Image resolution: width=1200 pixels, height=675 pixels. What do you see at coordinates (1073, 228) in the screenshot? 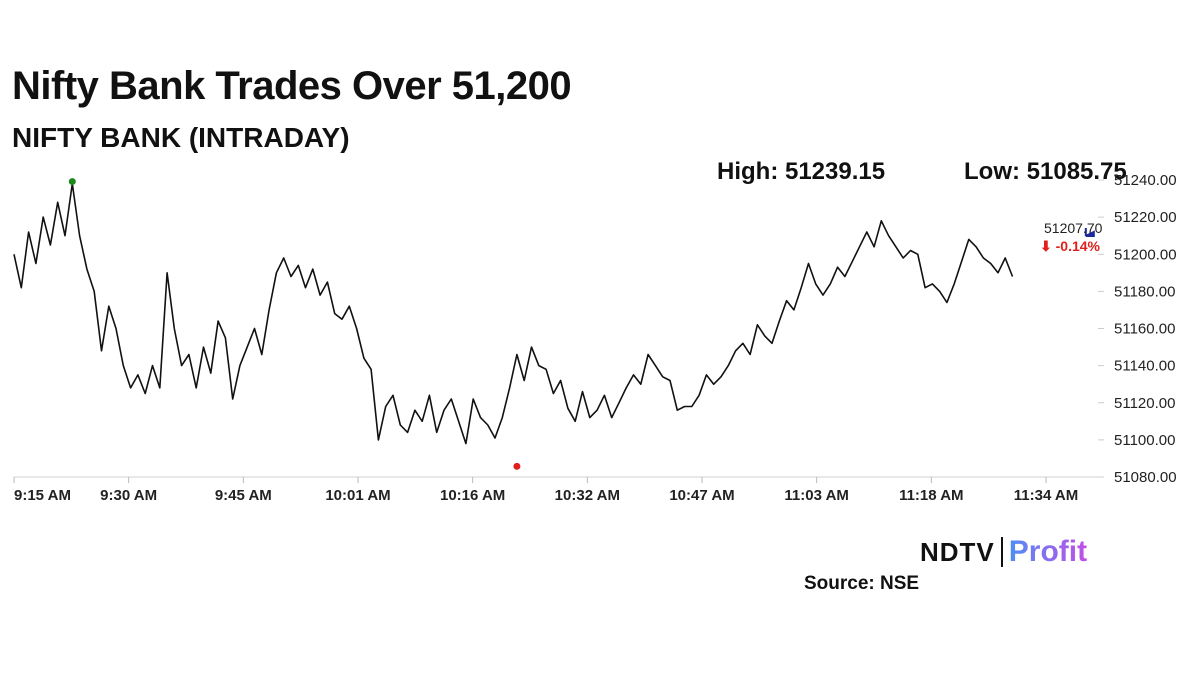
I see `last-price-label: 51207.70` at bounding box center [1073, 228].